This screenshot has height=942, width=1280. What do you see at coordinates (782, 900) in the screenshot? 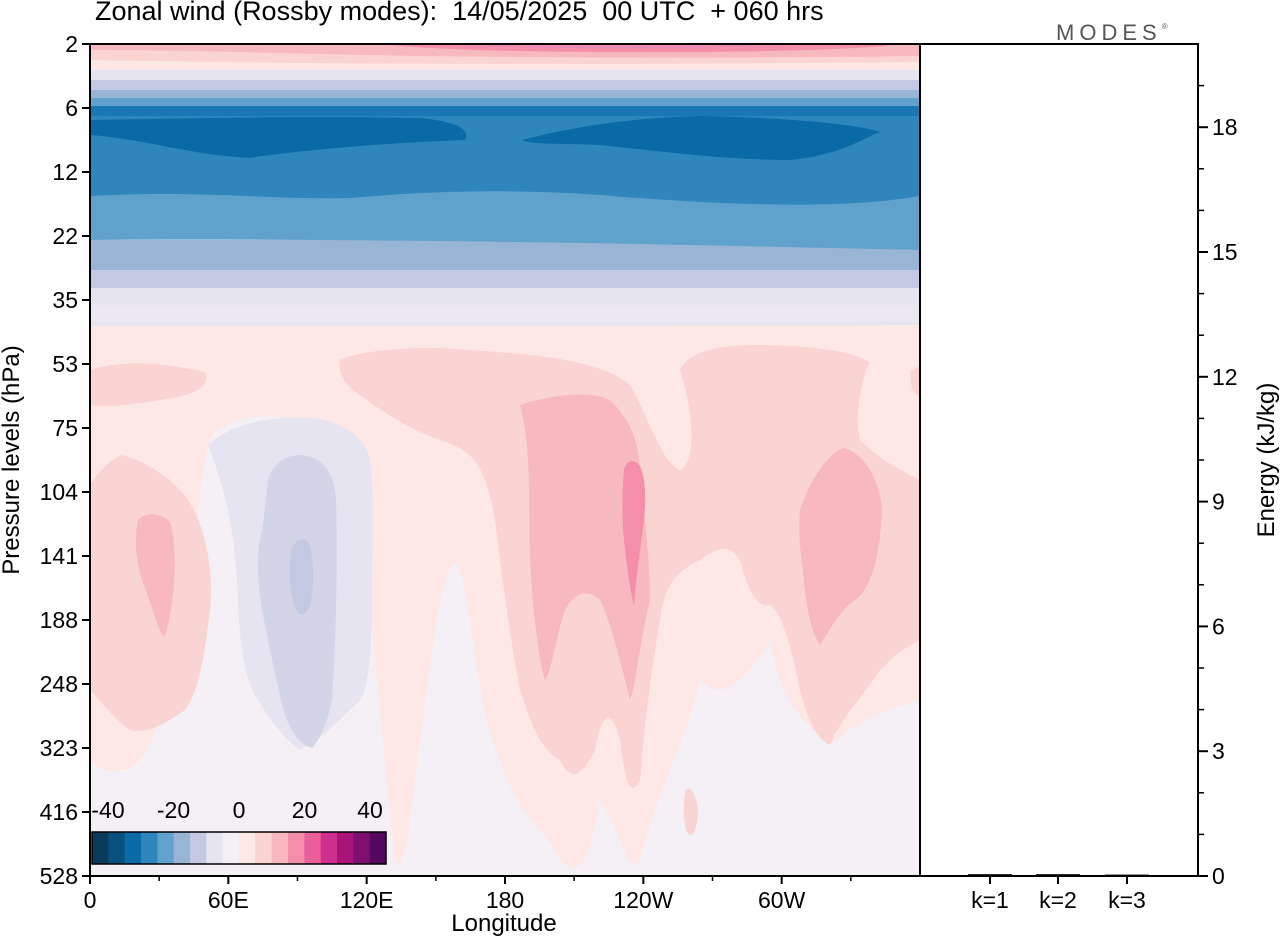
I see `x-tick-label: 60W` at bounding box center [782, 900].